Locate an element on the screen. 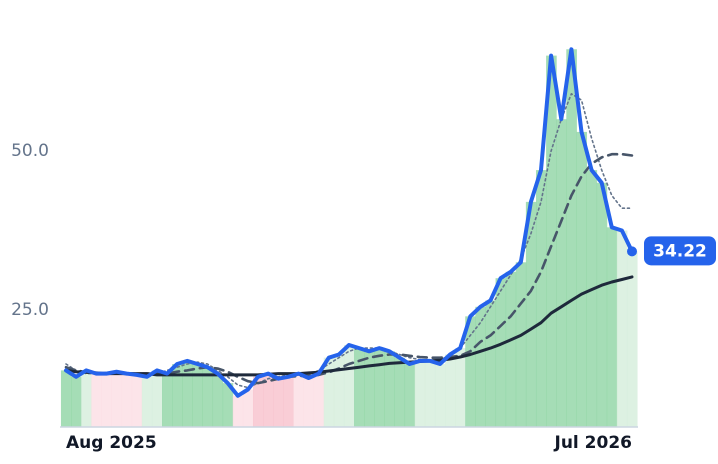 Image resolution: width=718 pixels, height=464 pixels. last-value-badge is located at coordinates (680, 251).